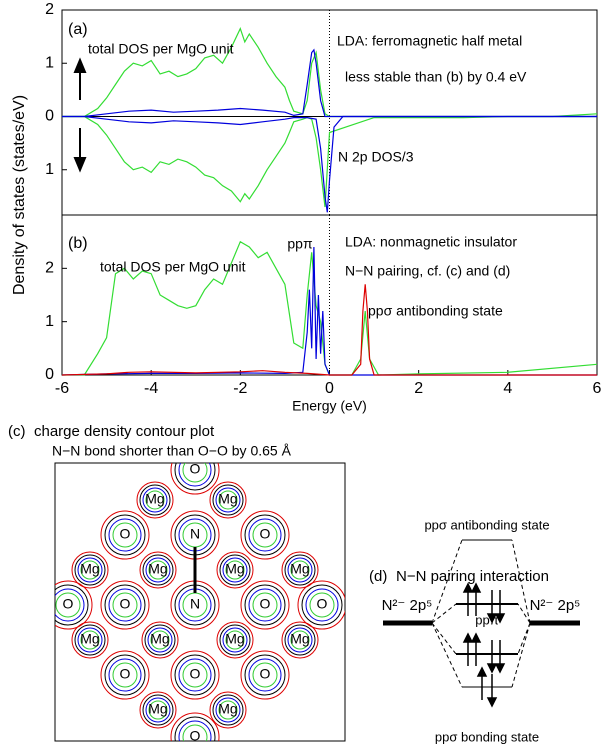 This screenshot has width=613, height=748. I want to click on annotation: LDA: nonmagnetic insulator, so click(431, 242).